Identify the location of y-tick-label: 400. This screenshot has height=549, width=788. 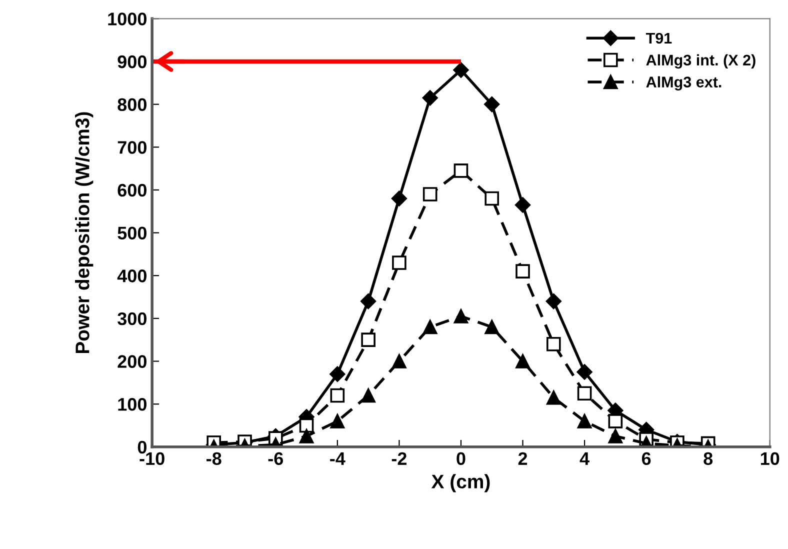
(131, 276).